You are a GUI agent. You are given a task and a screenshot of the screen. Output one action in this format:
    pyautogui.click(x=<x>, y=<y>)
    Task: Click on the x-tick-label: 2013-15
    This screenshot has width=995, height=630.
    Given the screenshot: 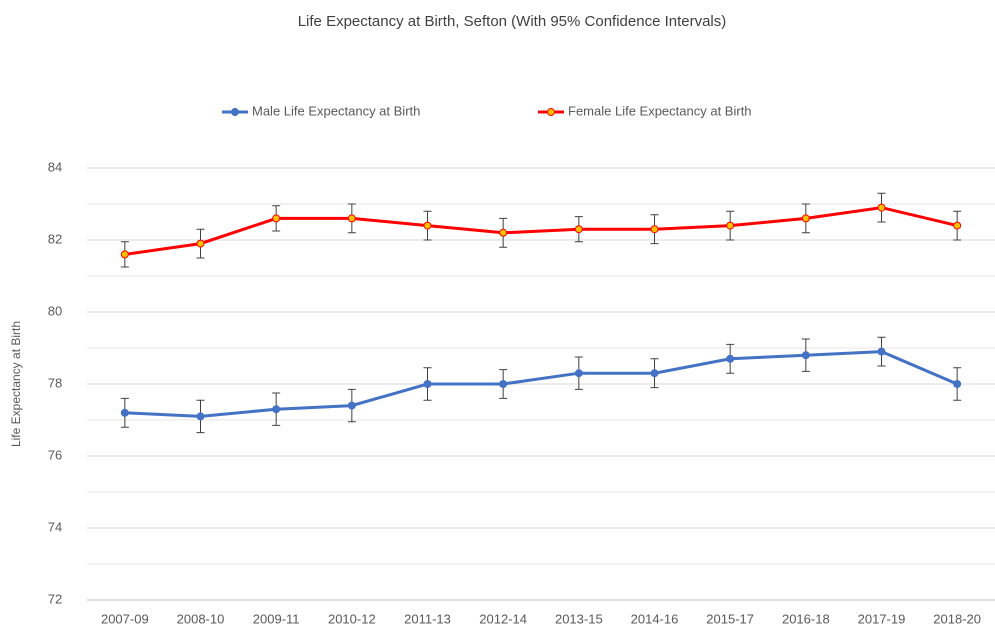 What is the action you would take?
    pyautogui.click(x=579, y=618)
    